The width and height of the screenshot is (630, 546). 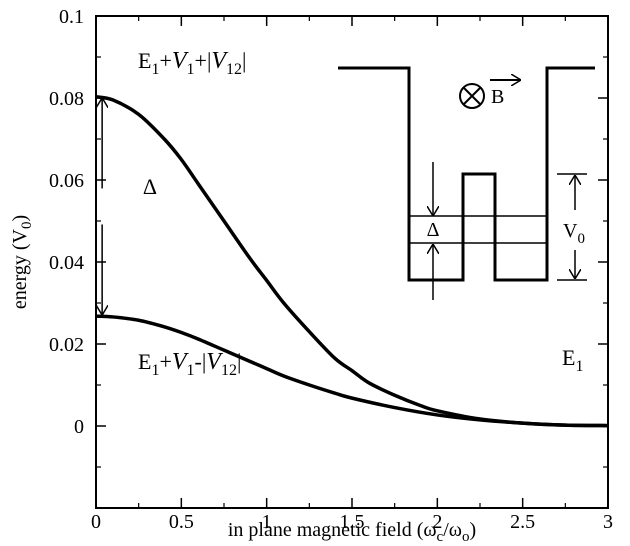 I want to click on y-tick-label: 0.08, so click(x=66, y=99).